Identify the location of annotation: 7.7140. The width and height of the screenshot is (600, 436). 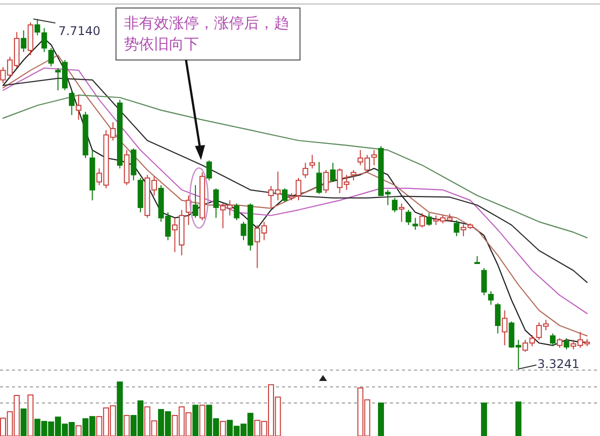
(79, 31).